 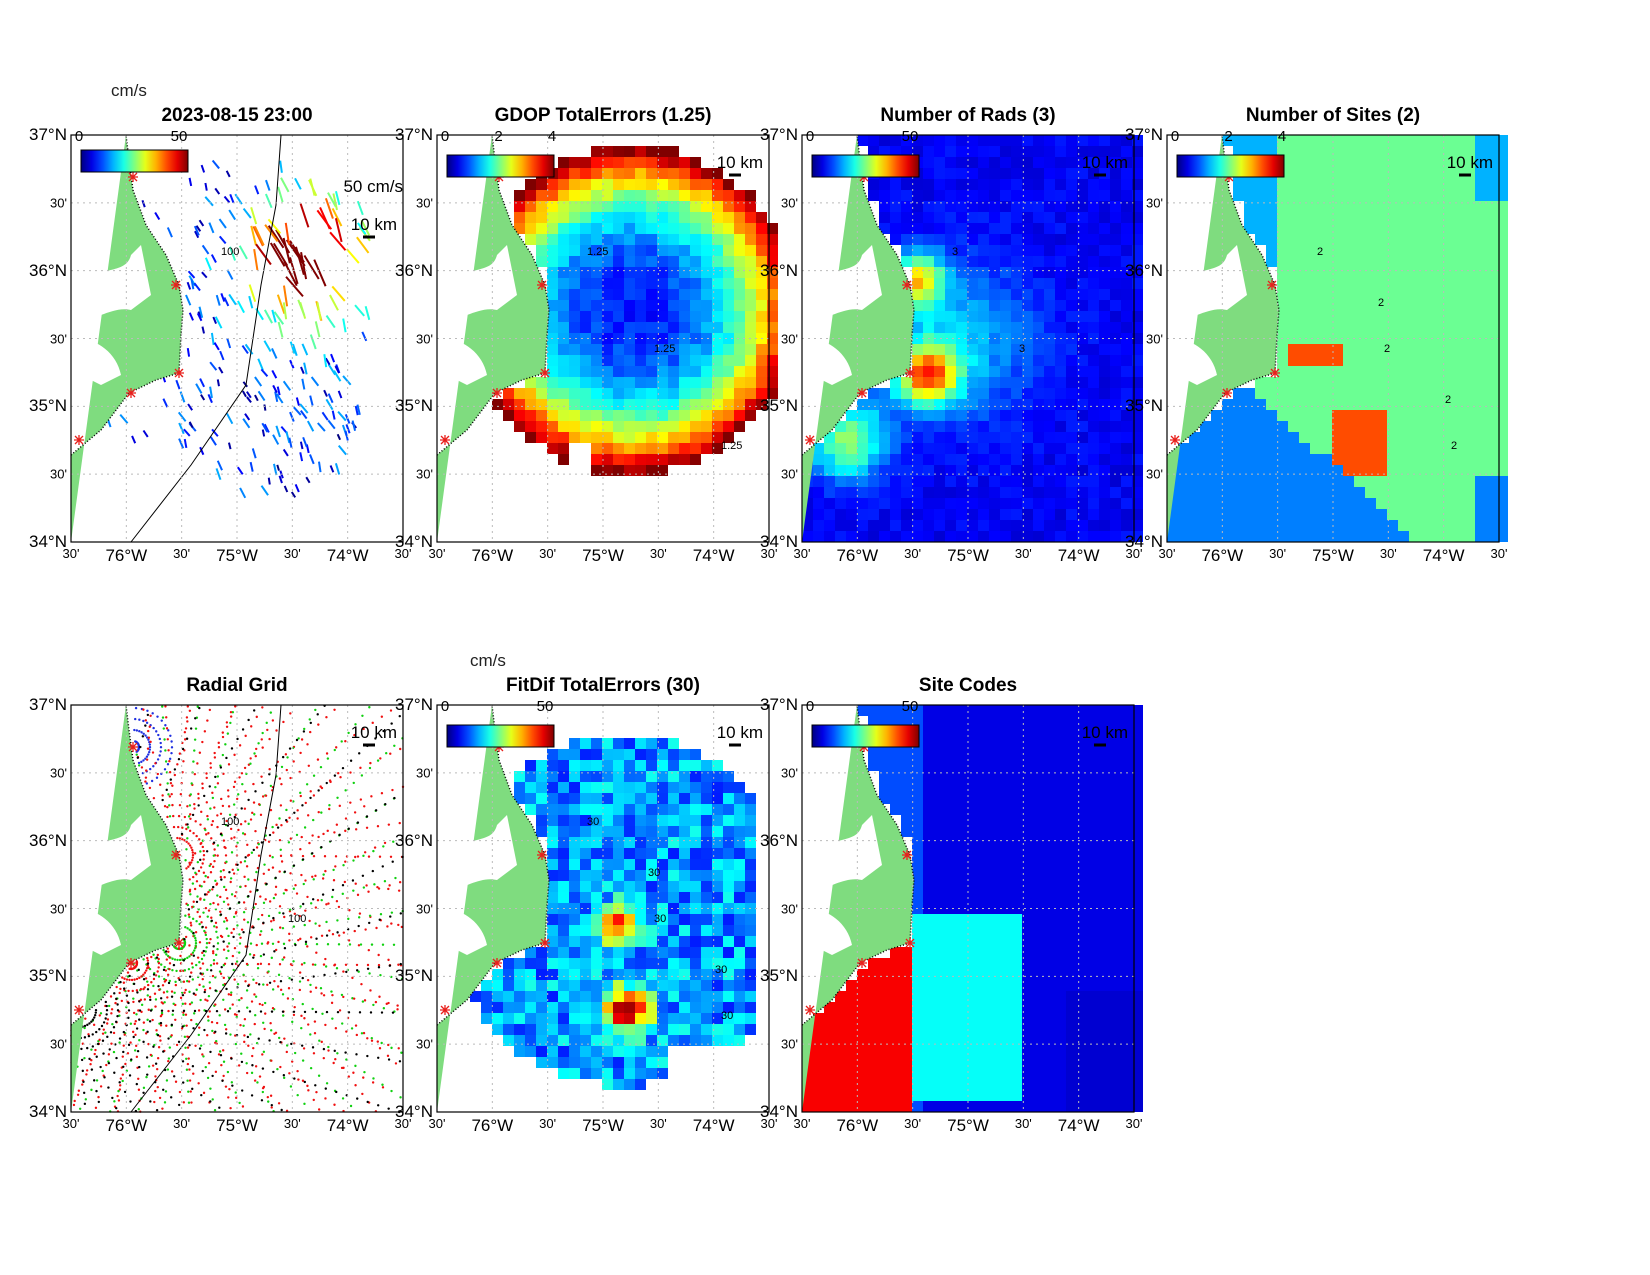 I want to click on panel-title: Radial Grid, so click(x=237, y=685).